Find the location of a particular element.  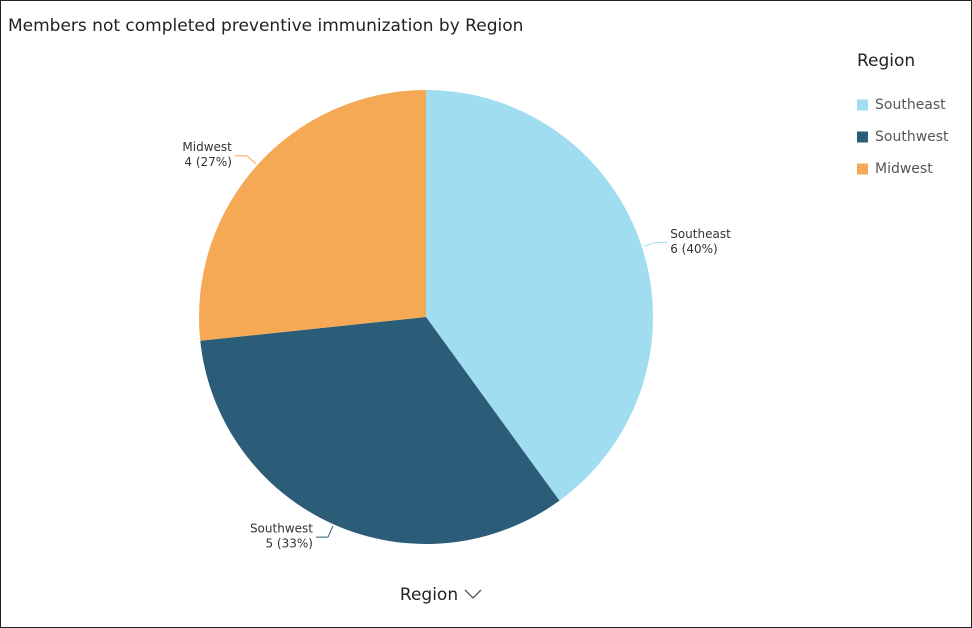

legend-title: Region is located at coordinates (886, 61).